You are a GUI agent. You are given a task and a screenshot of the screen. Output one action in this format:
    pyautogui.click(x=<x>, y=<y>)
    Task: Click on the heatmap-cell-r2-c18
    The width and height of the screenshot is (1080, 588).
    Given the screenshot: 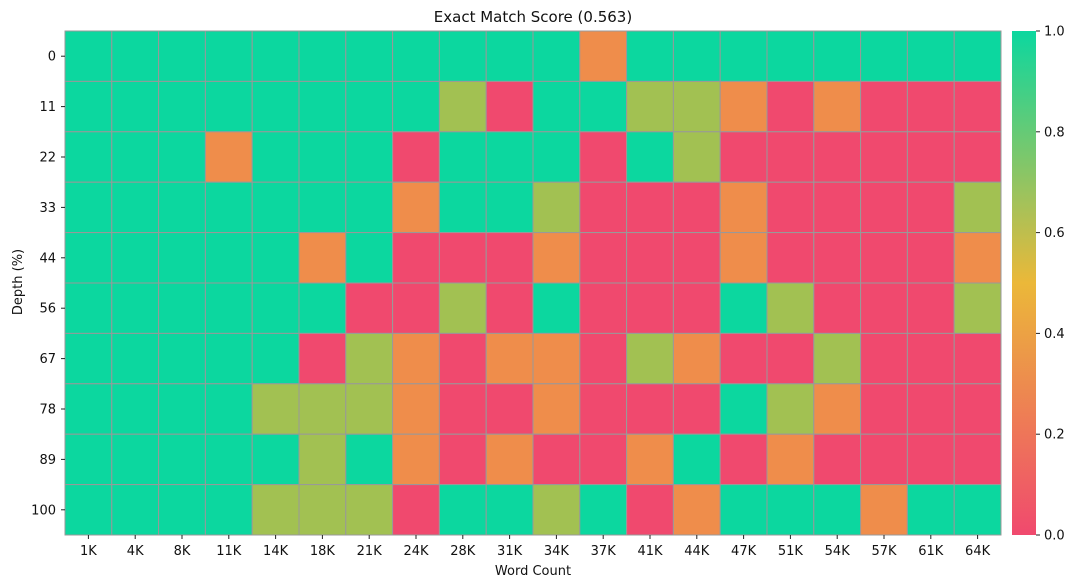 What is the action you would take?
    pyautogui.click(x=930, y=157)
    